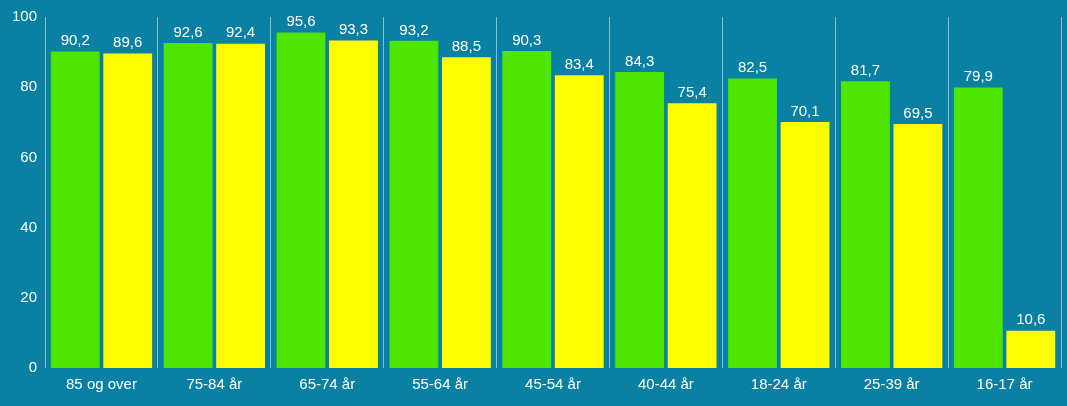 Image resolution: width=1067 pixels, height=406 pixels. What do you see at coordinates (101, 384) in the screenshot?
I see `x-tick-label: 85 og over` at bounding box center [101, 384].